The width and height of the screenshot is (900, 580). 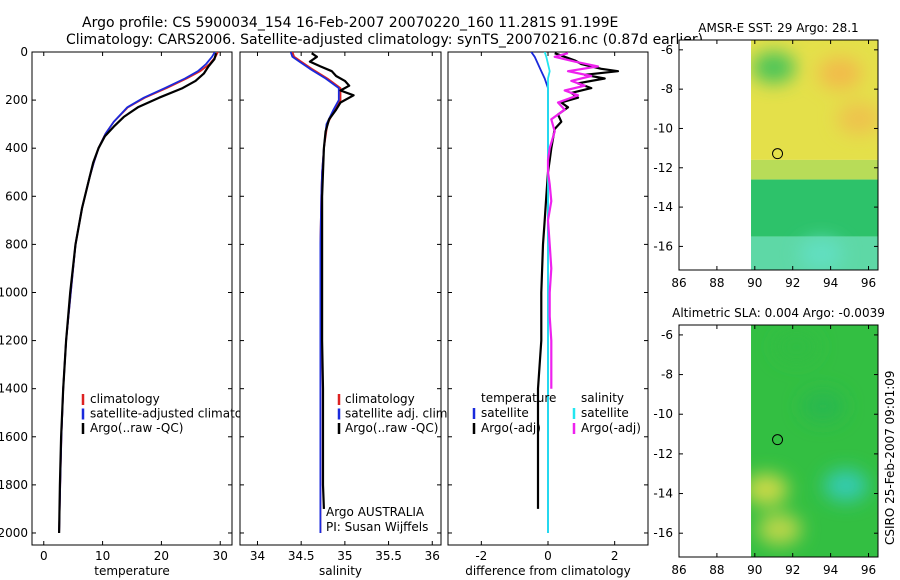 What do you see at coordinates (380, 399) in the screenshot?
I see `salinity-legend-entry: climatology` at bounding box center [380, 399].